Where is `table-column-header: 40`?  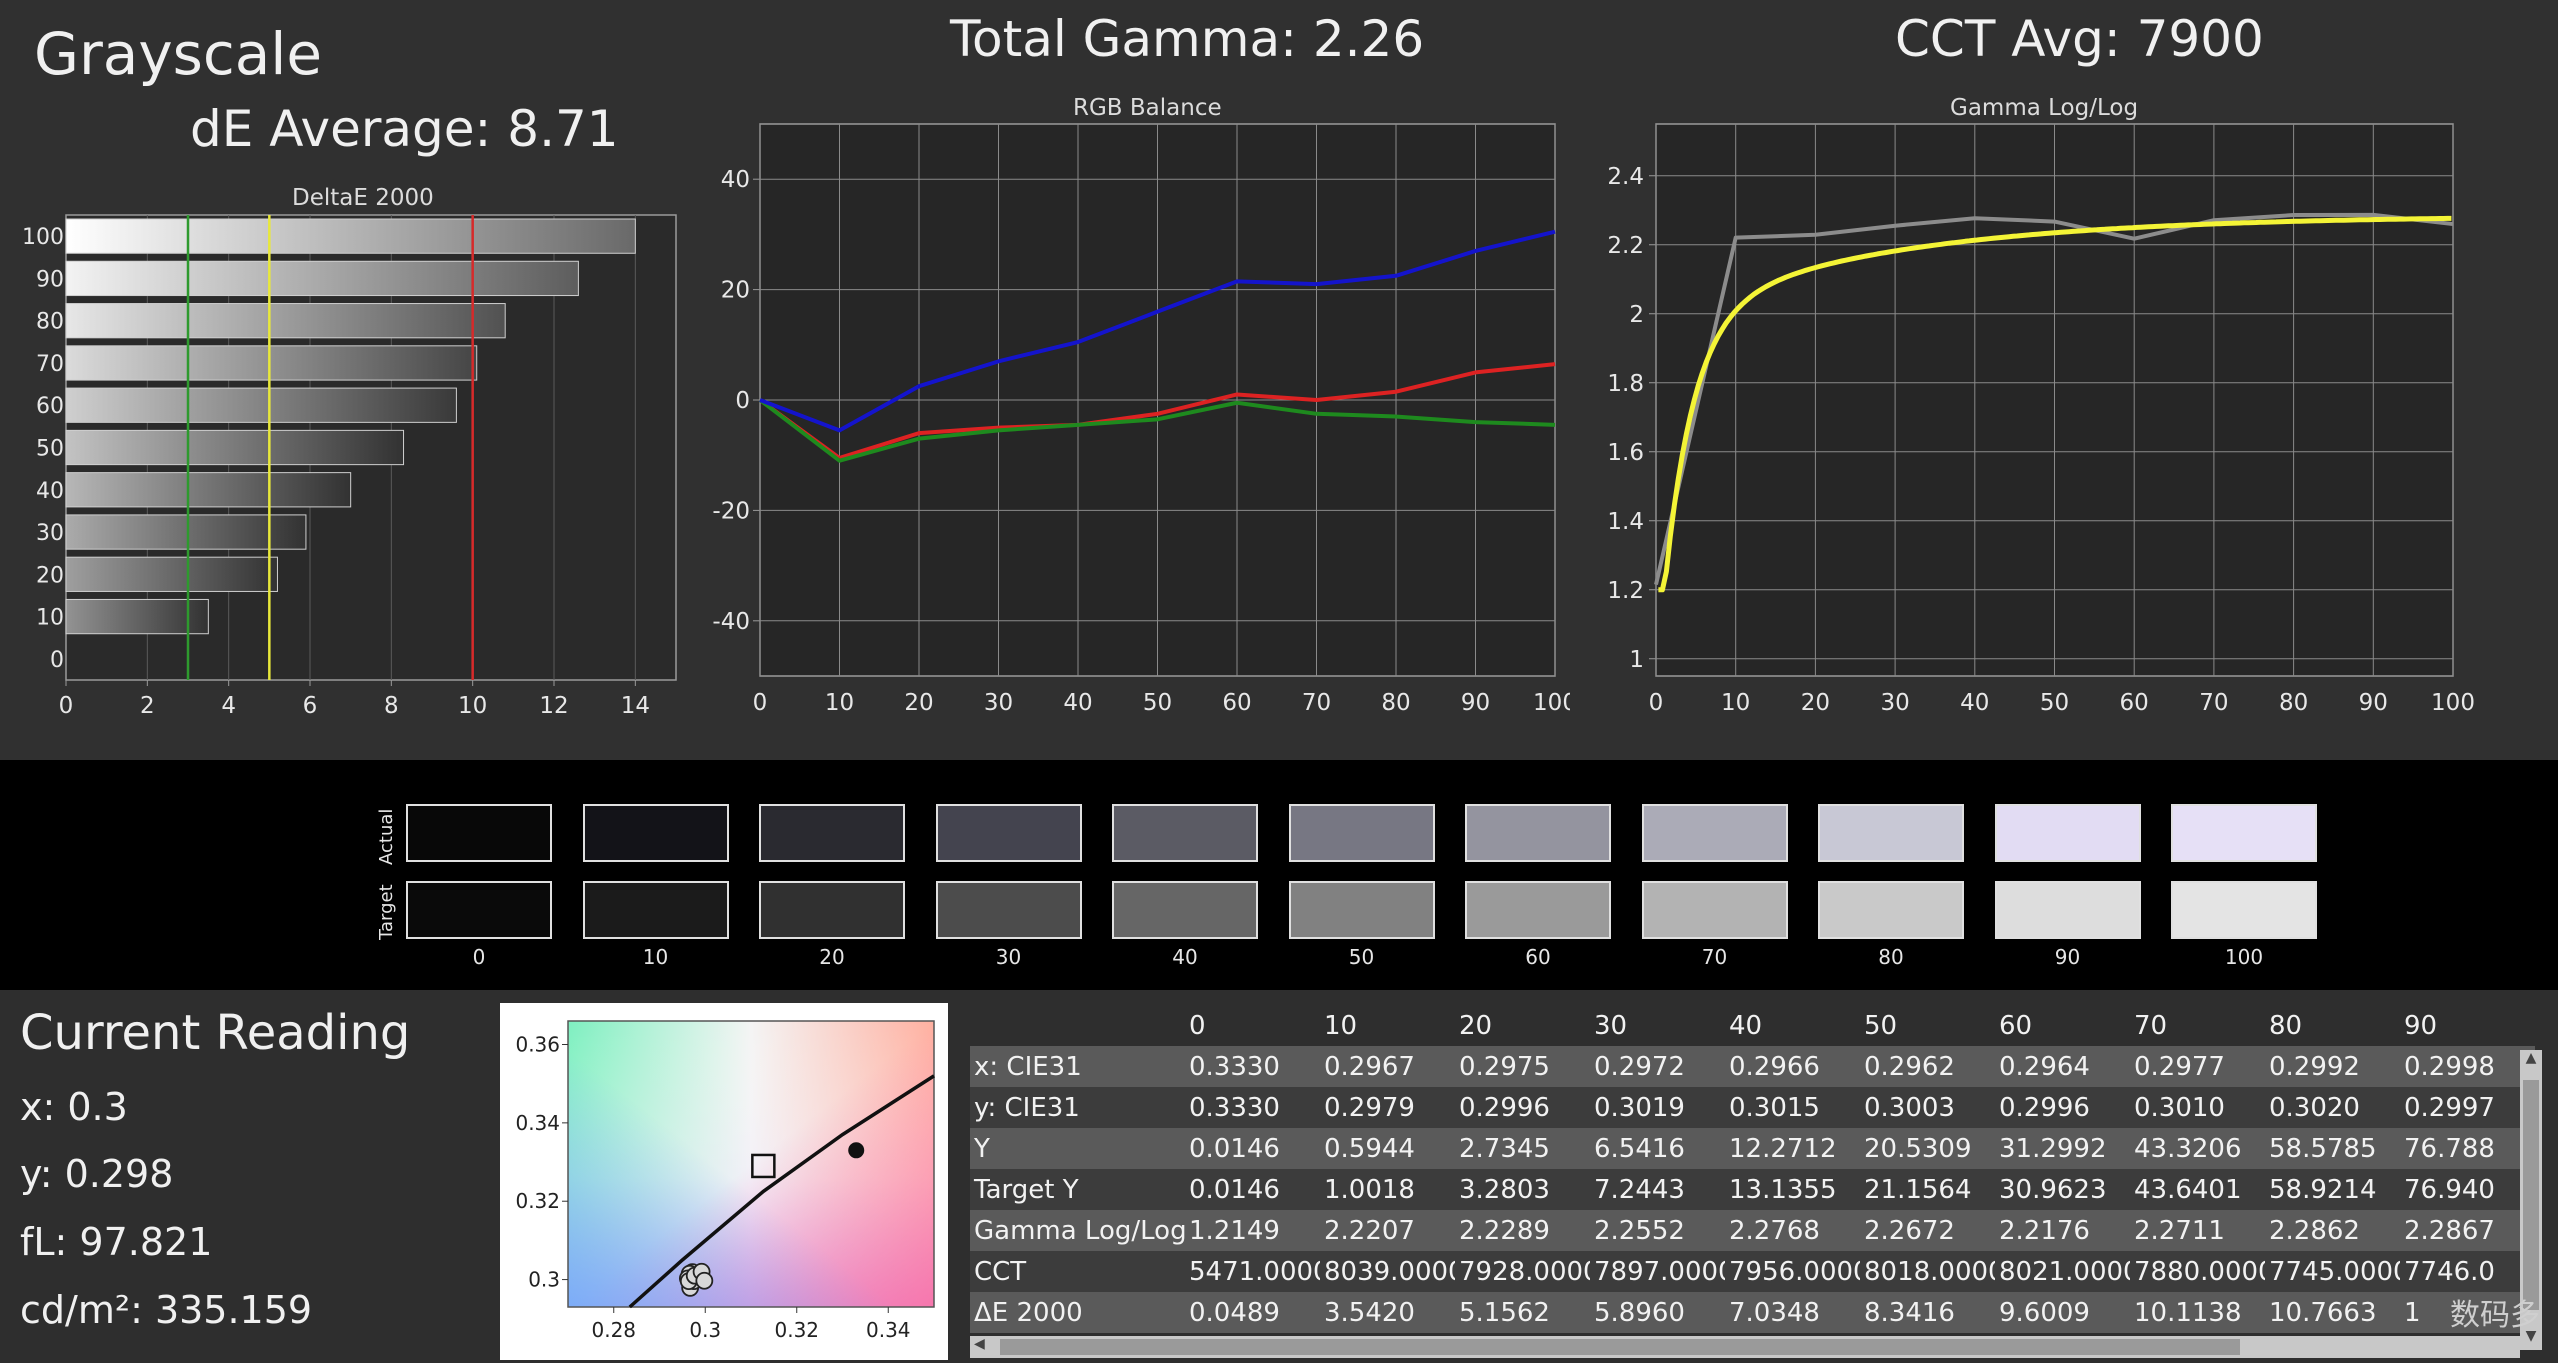 table-column-header: 40 is located at coordinates (1792, 1025).